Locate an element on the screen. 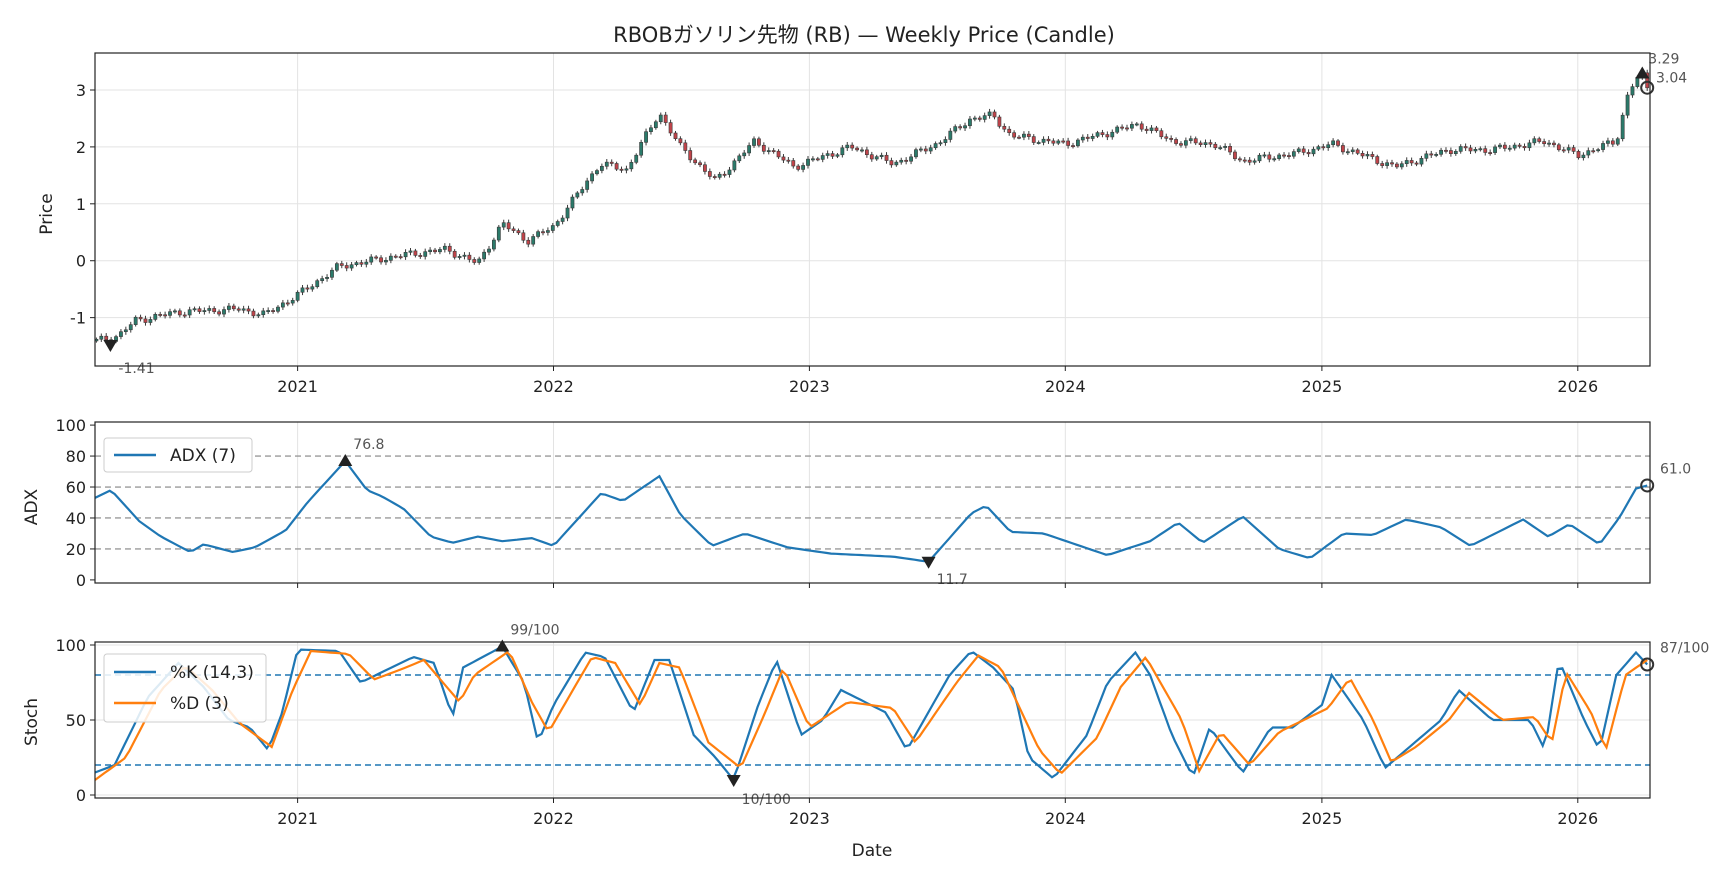  adx-last-marker is located at coordinates (1647, 485).